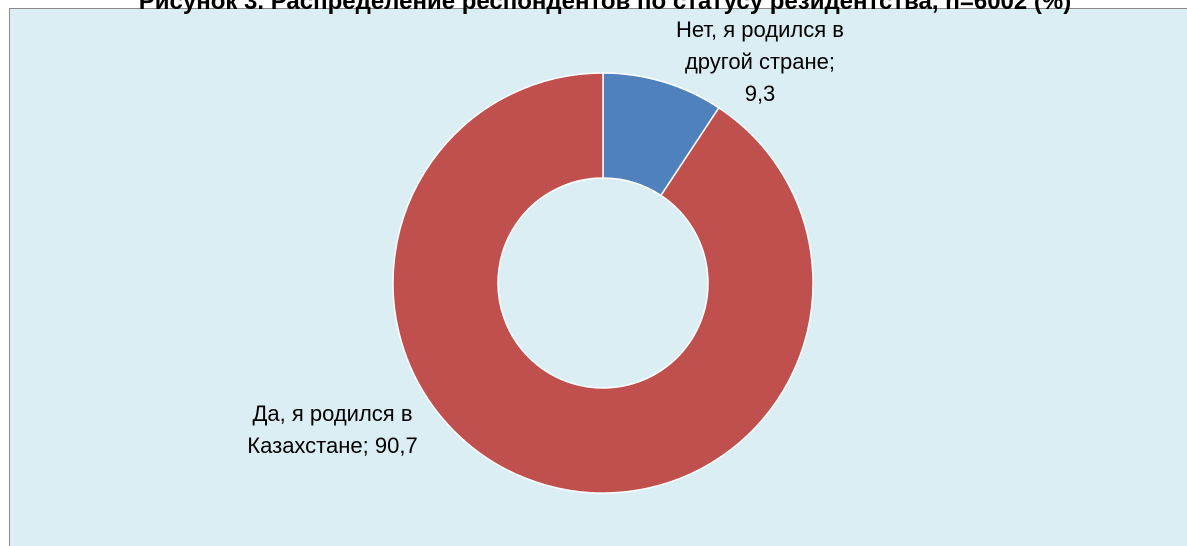  I want to click on label-category: Нет, я родился в другой стране;, so click(760, 45).